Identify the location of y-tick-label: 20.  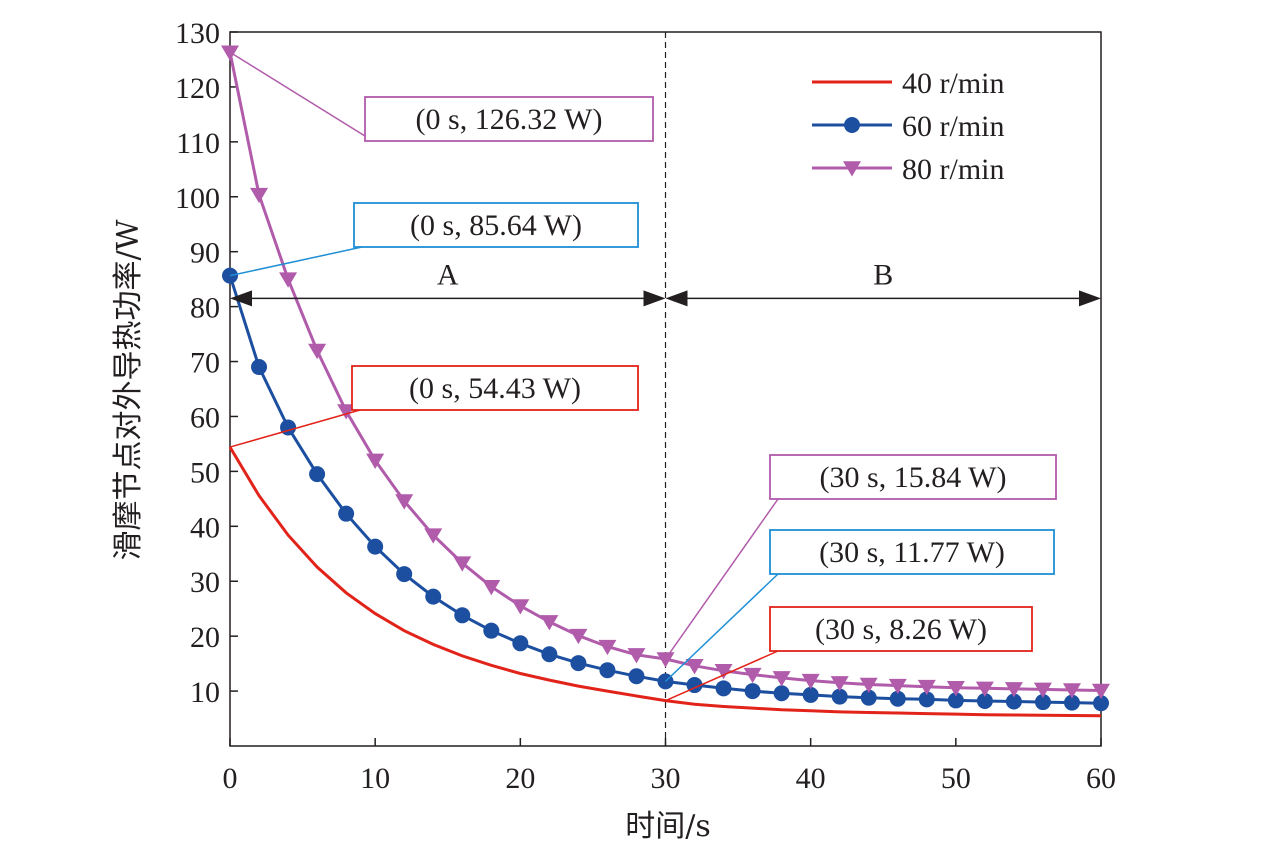
(205, 637).